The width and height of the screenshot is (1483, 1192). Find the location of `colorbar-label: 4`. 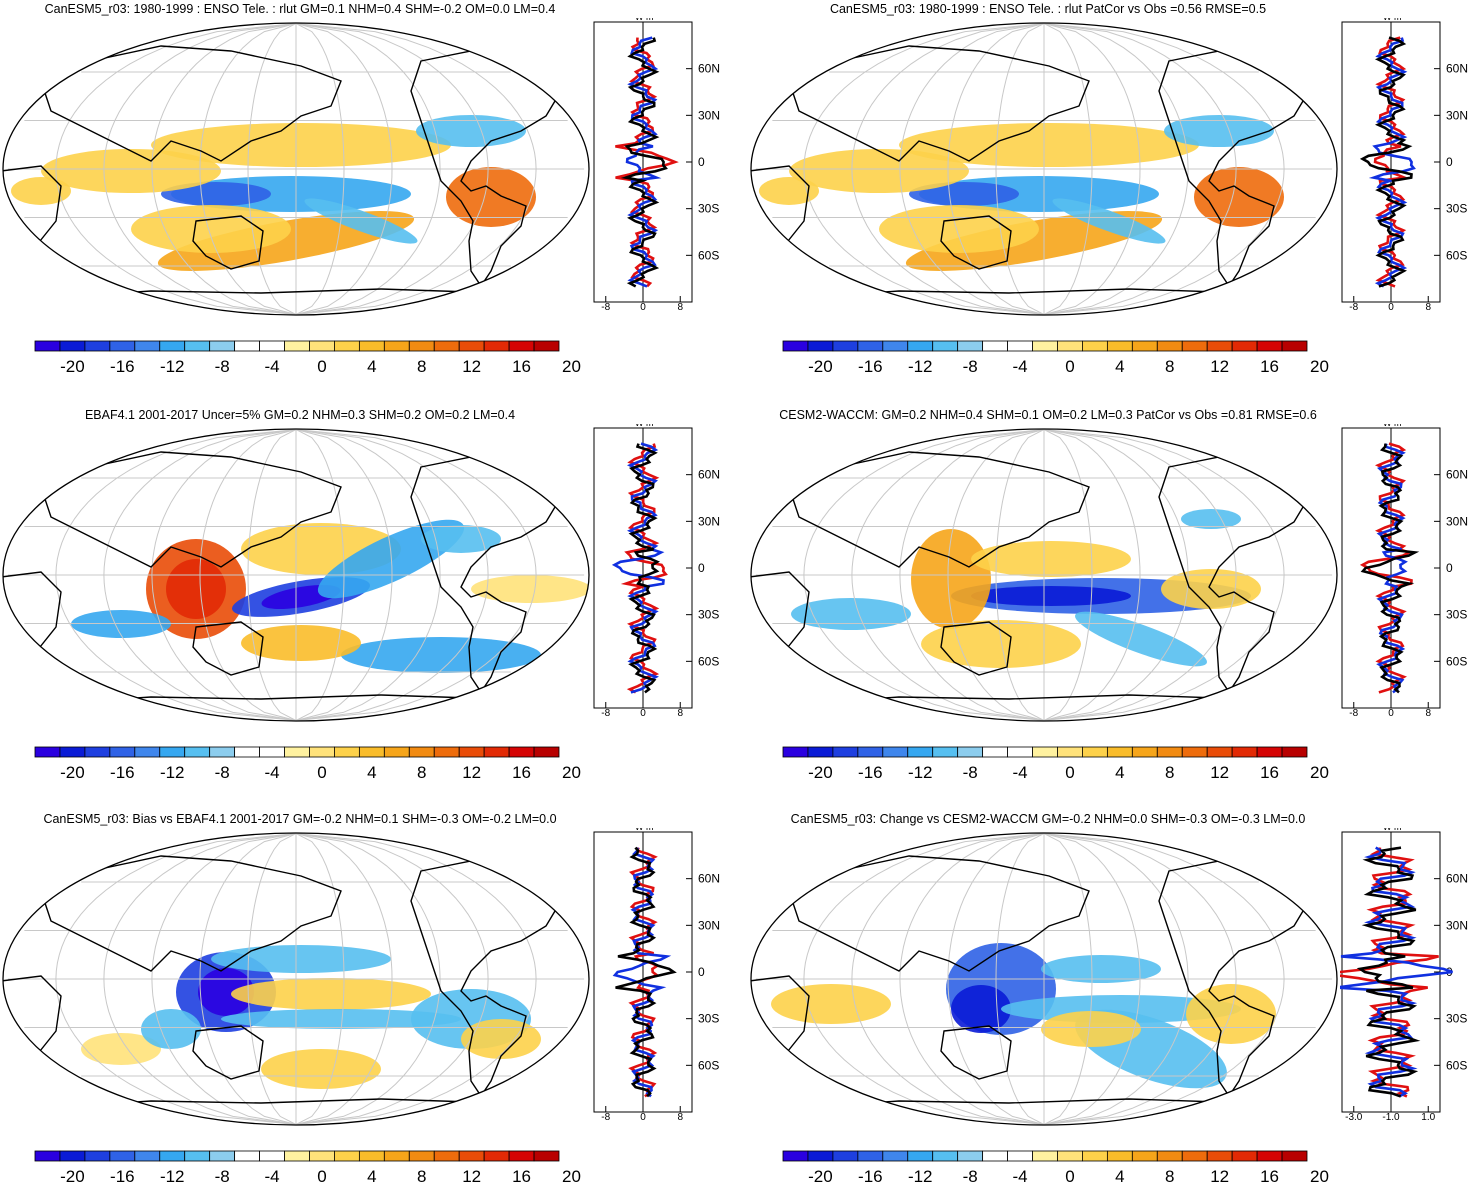

colorbar-label: 4 is located at coordinates (372, 772).